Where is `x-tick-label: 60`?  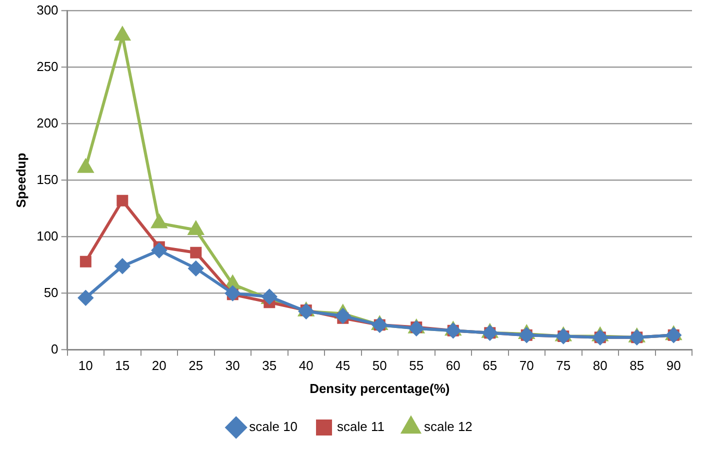
x-tick-label: 60 is located at coordinates (453, 366).